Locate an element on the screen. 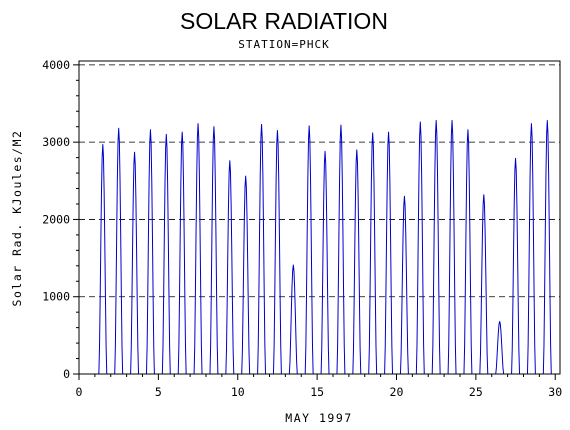 Image resolution: width=570 pixels, height=430 pixels. x-tick-label: 0 is located at coordinates (79, 392).